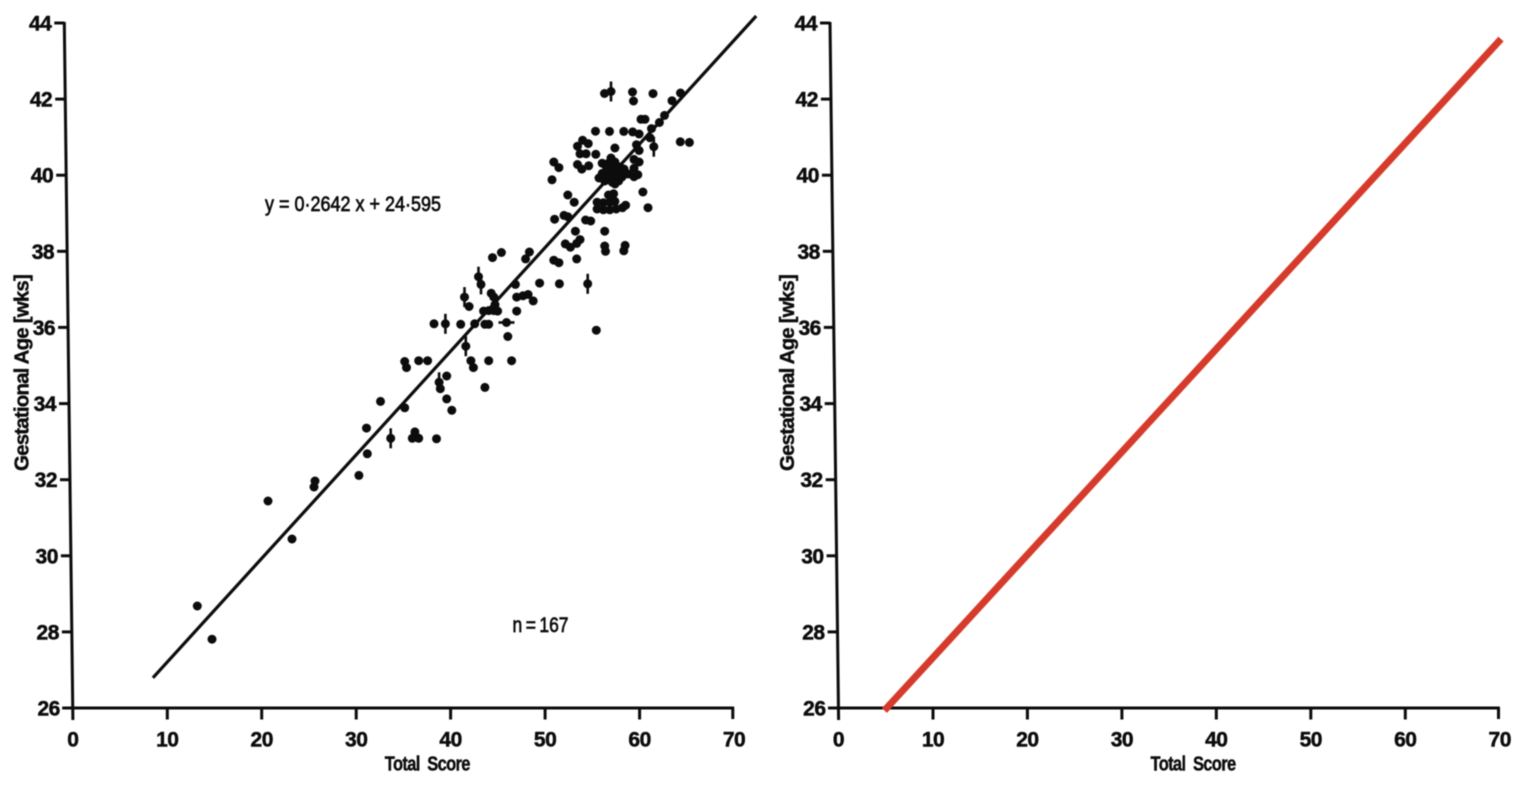 This screenshot has height=786, width=1536. What do you see at coordinates (353, 204) in the screenshot?
I see `svg-text: y = 0·2642 x + 24·595` at bounding box center [353, 204].